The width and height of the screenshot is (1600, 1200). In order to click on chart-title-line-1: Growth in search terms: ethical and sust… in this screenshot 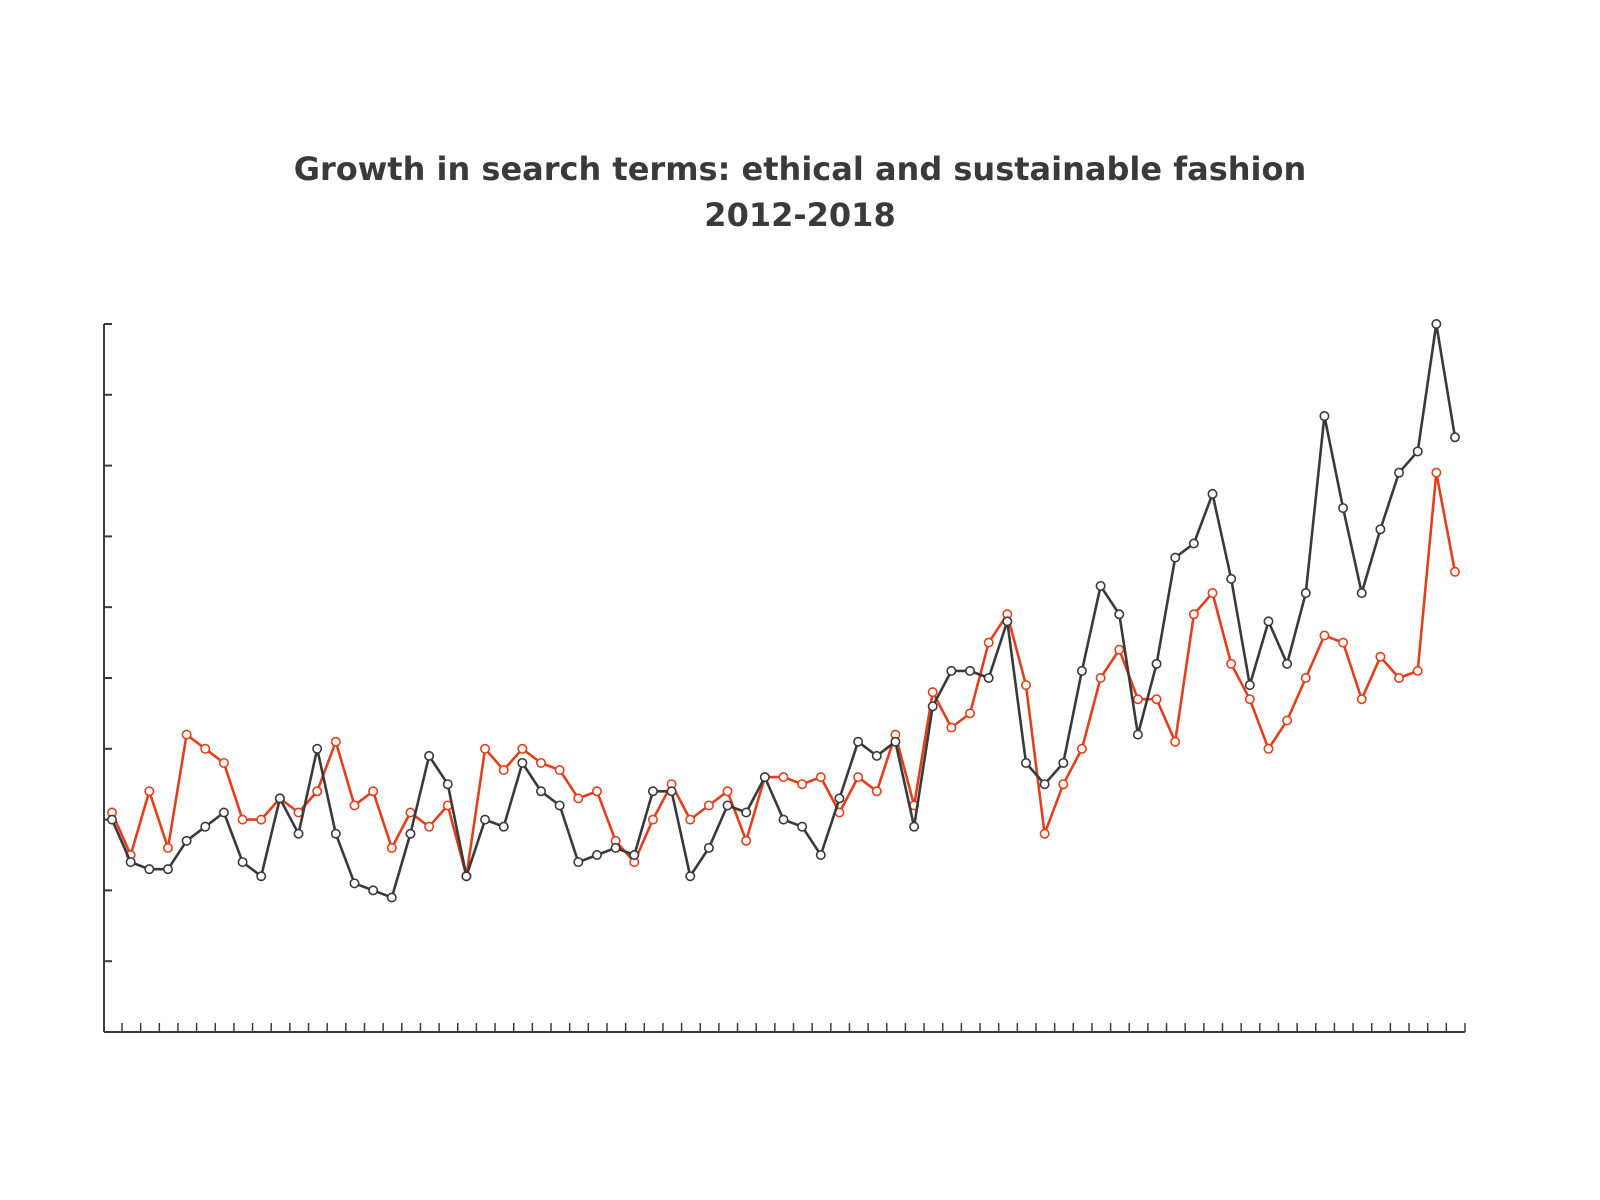, I will do `click(800, 169)`.